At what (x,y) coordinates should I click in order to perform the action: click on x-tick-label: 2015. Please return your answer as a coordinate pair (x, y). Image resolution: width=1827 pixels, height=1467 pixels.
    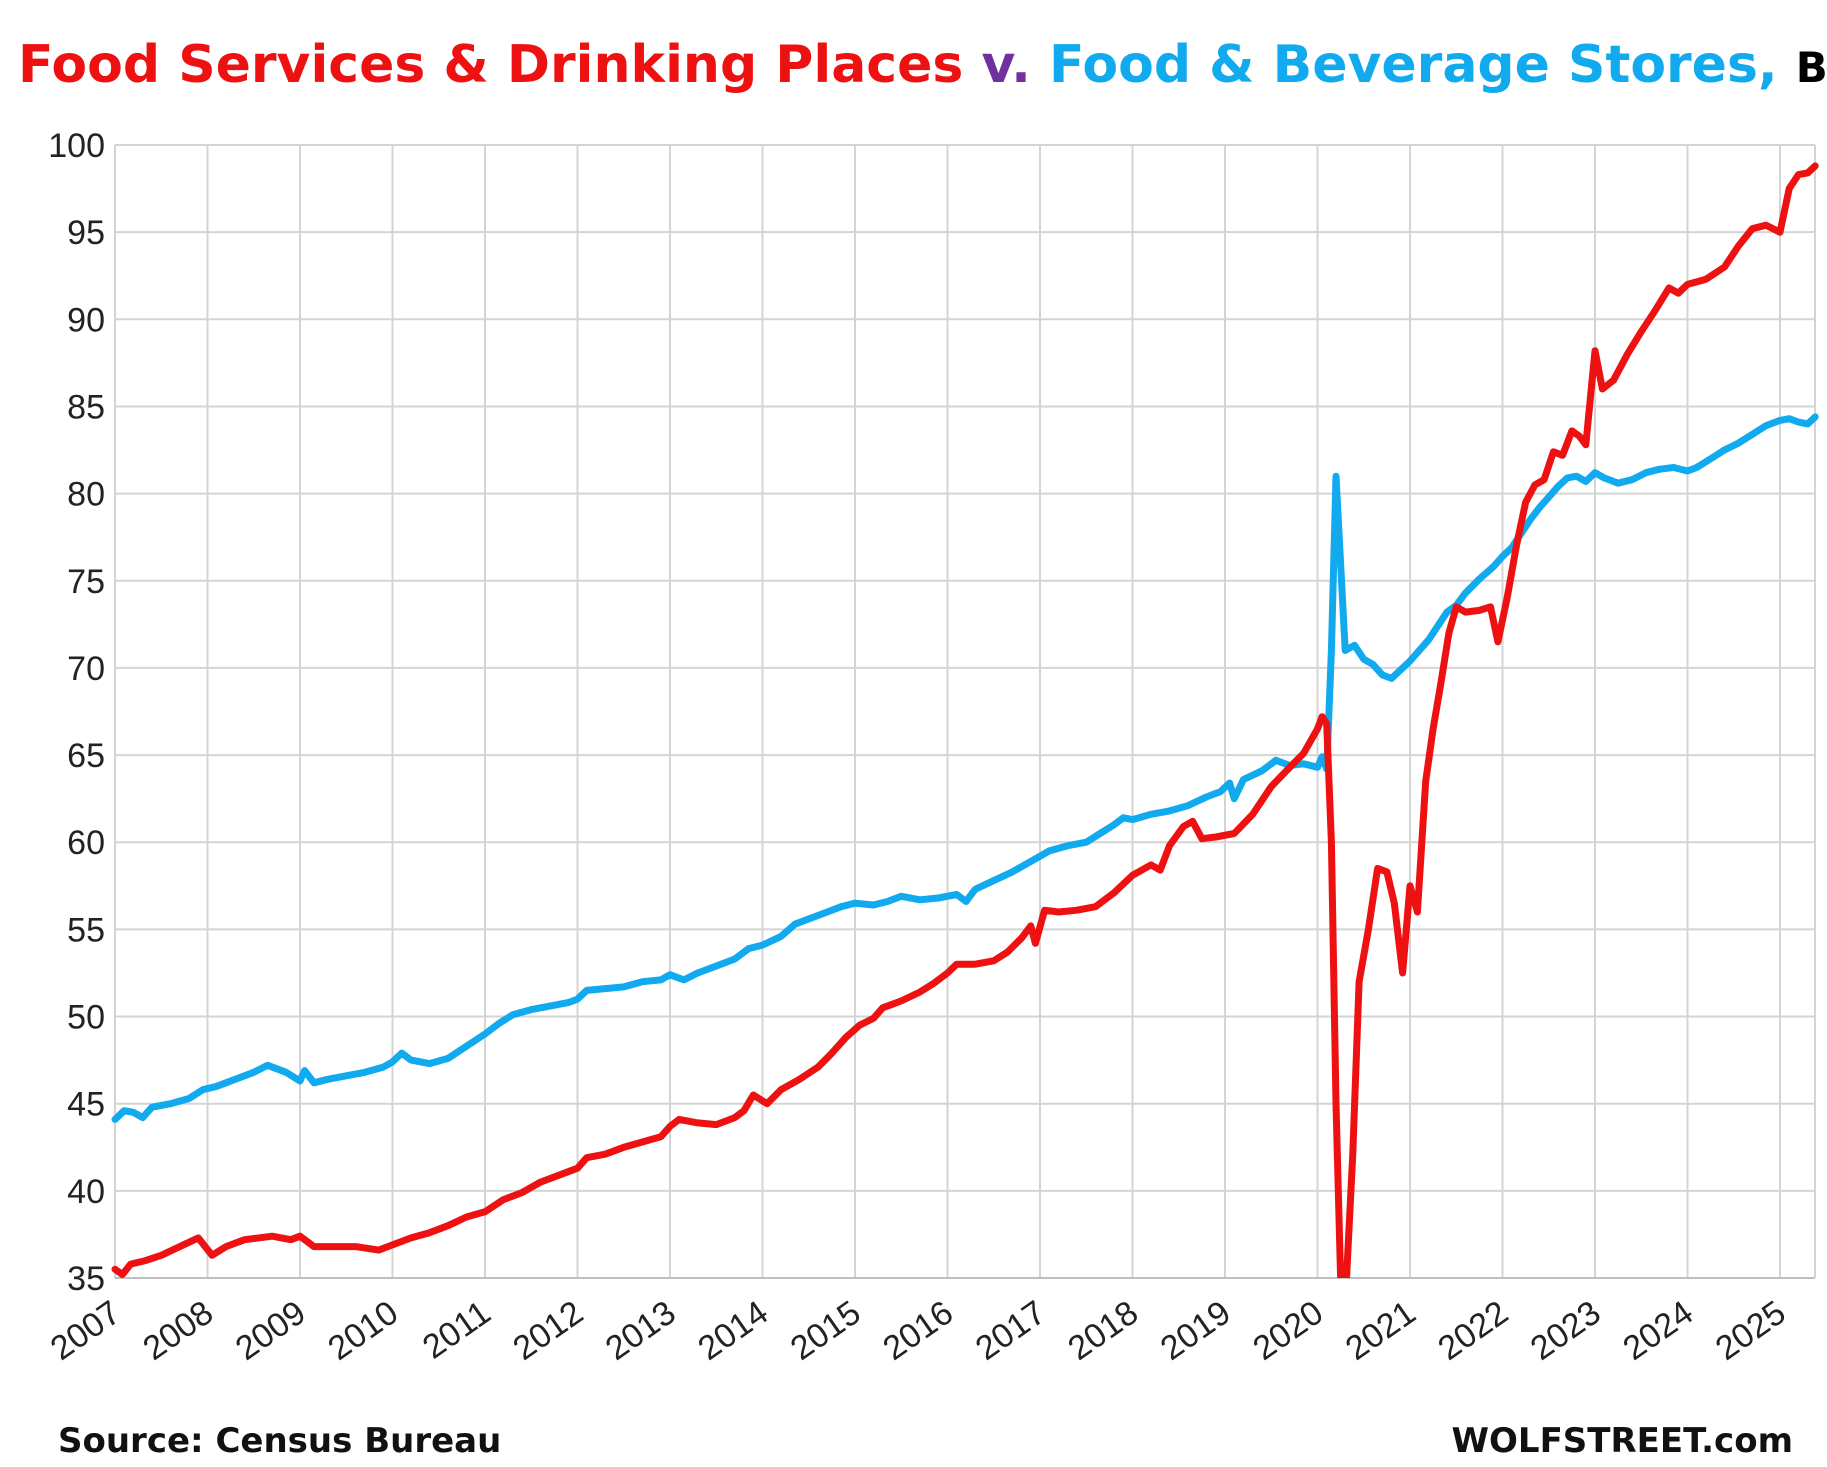
    Looking at the image, I should click on (826, 1330).